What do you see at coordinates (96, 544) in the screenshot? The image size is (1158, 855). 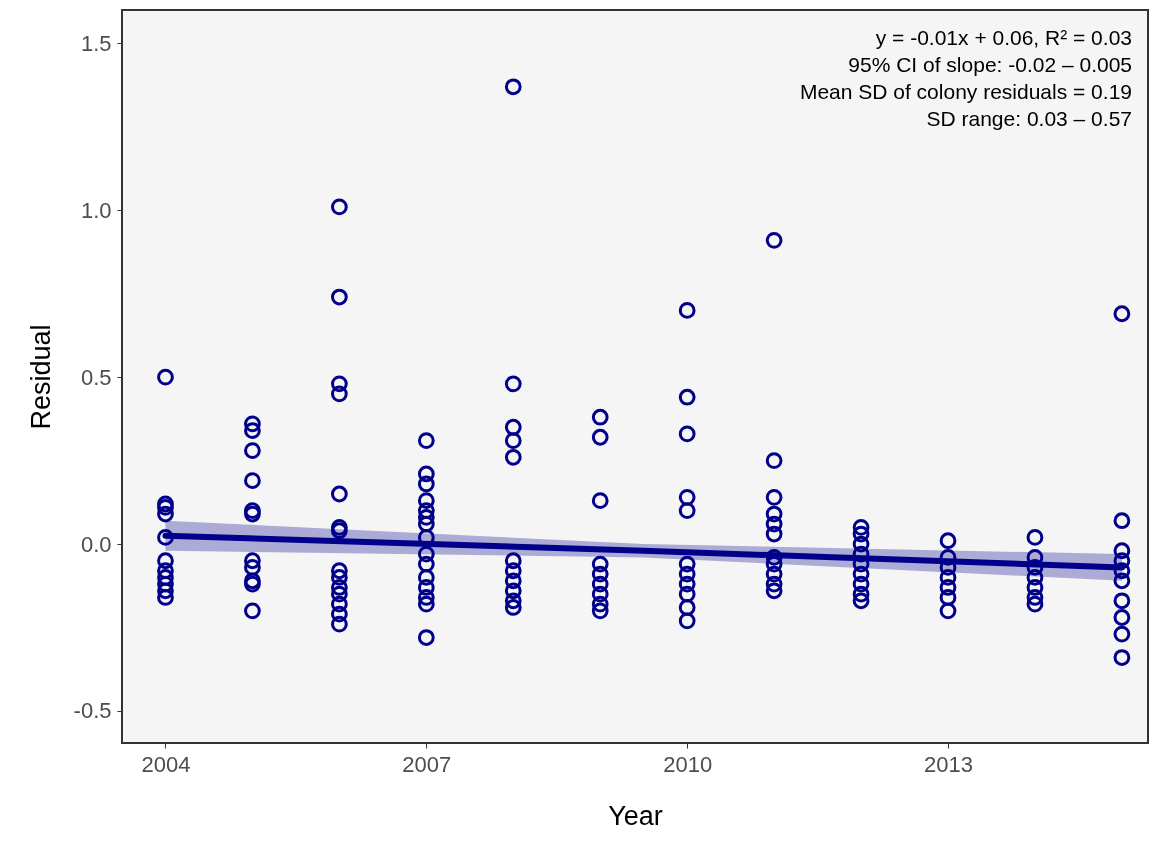 I see `y-tick-label: 0.0` at bounding box center [96, 544].